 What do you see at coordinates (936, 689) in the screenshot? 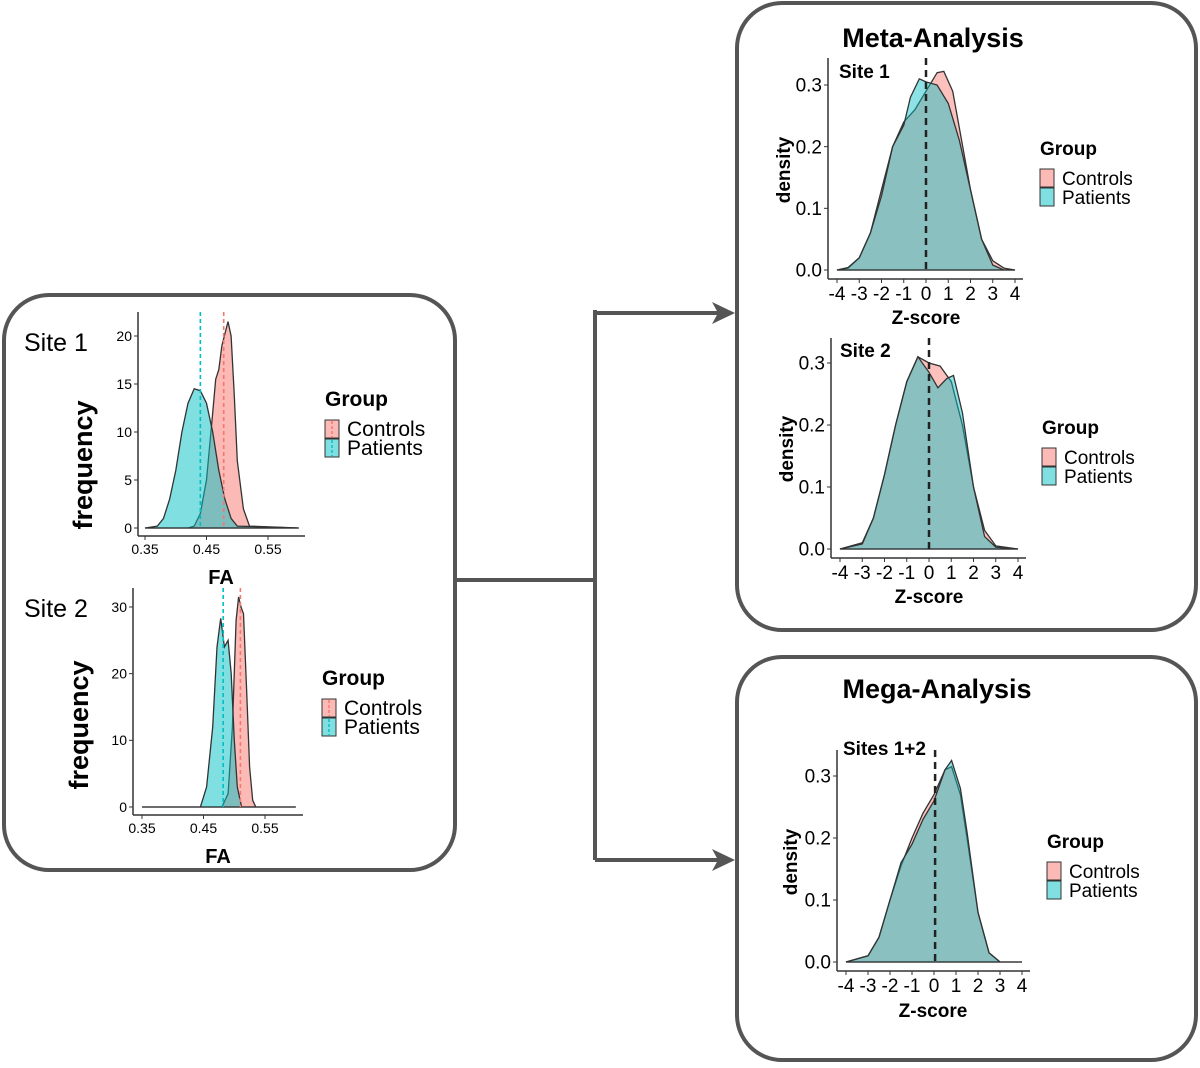
I see `mega-analysis-title: Mega-Analysis` at bounding box center [936, 689].